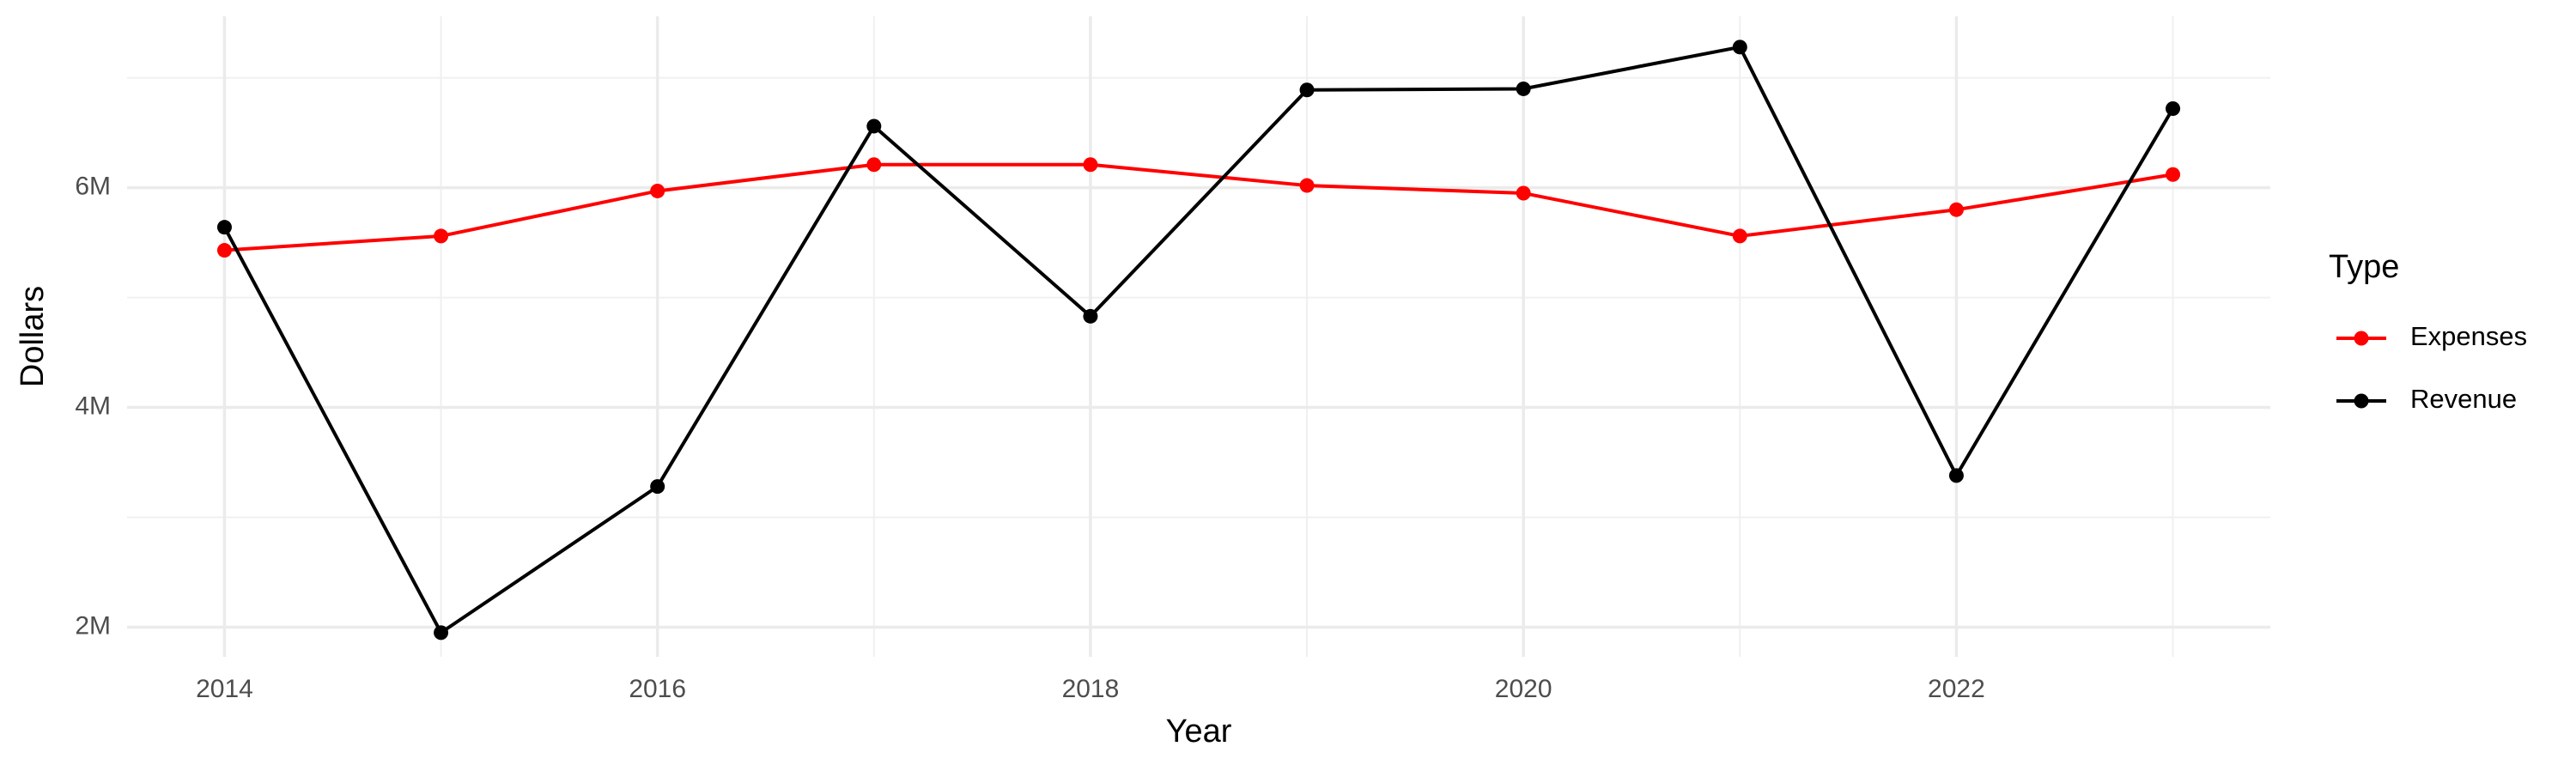 Image resolution: width=2576 pixels, height=777 pixels. Describe the element at coordinates (33, 336) in the screenshot. I see `y-axis-title: Dollars` at that location.